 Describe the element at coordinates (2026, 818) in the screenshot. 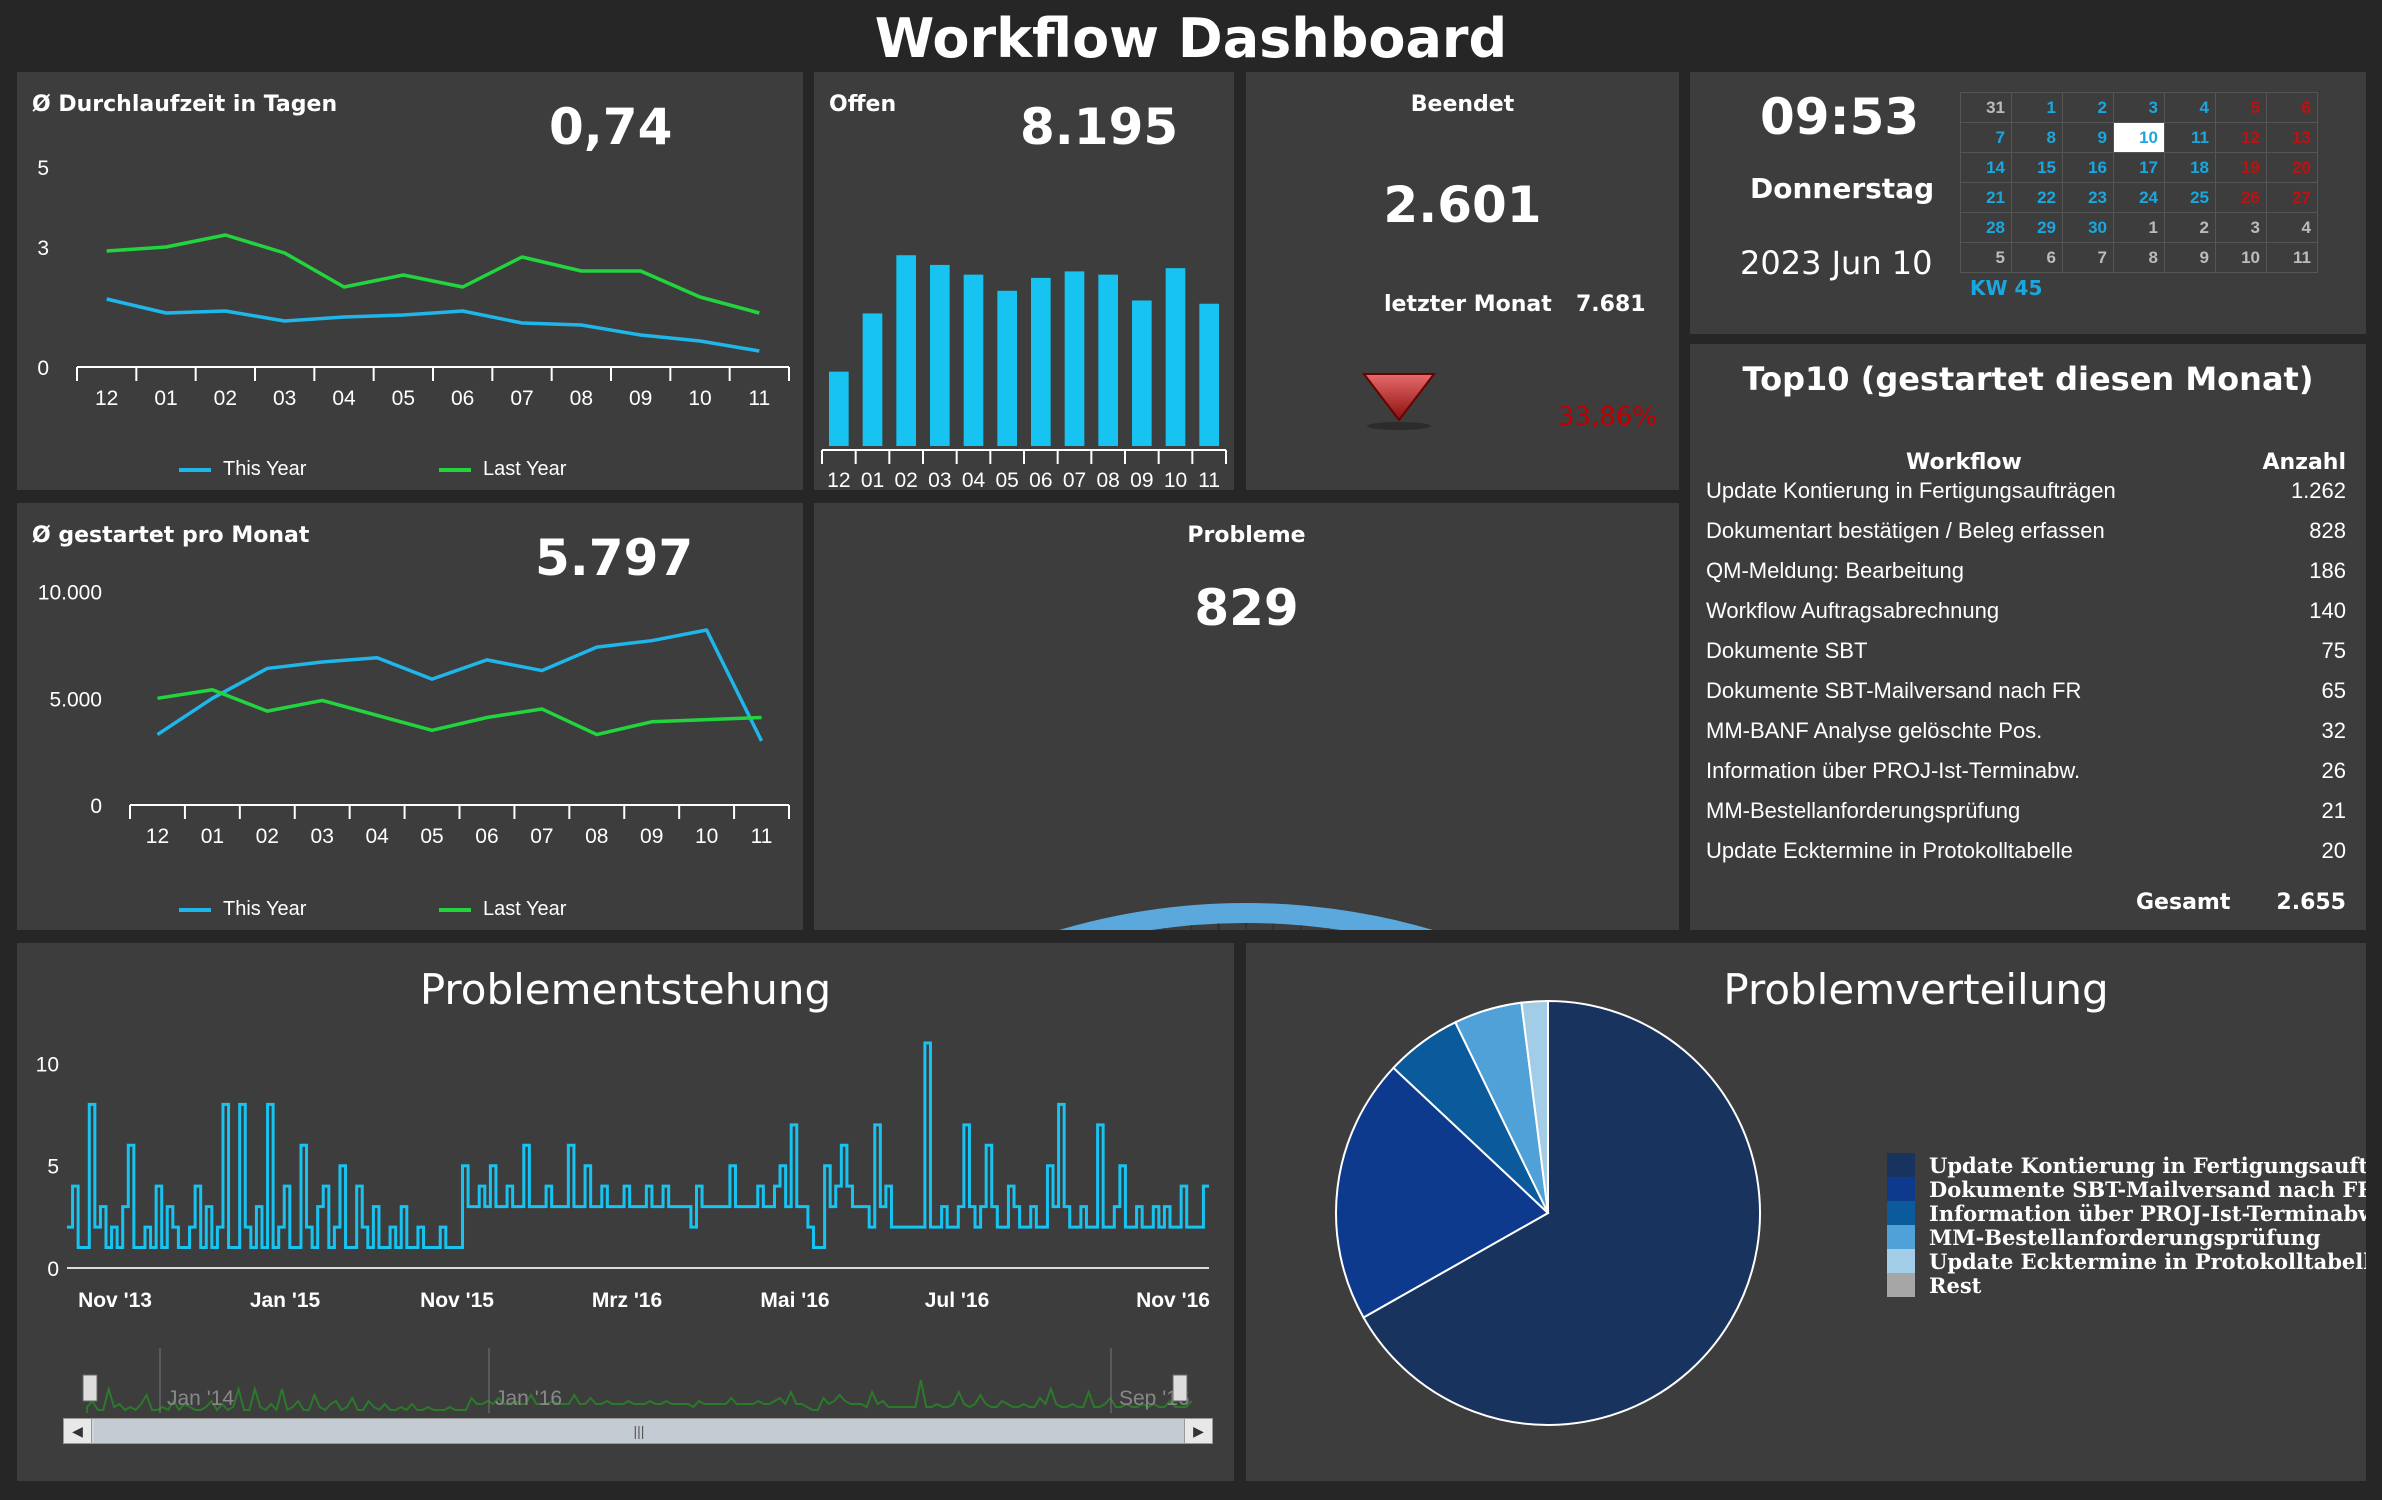

I see `top10-row: MM-Bestellanforderungsprüfung 21` at that location.